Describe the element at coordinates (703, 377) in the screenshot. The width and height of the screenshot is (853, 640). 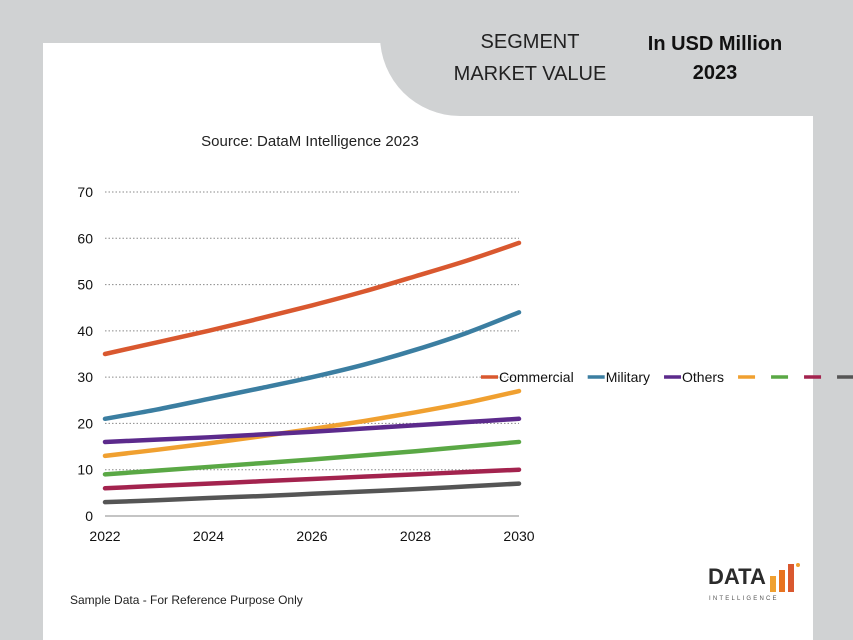
I see `legend-label-others: Others` at that location.